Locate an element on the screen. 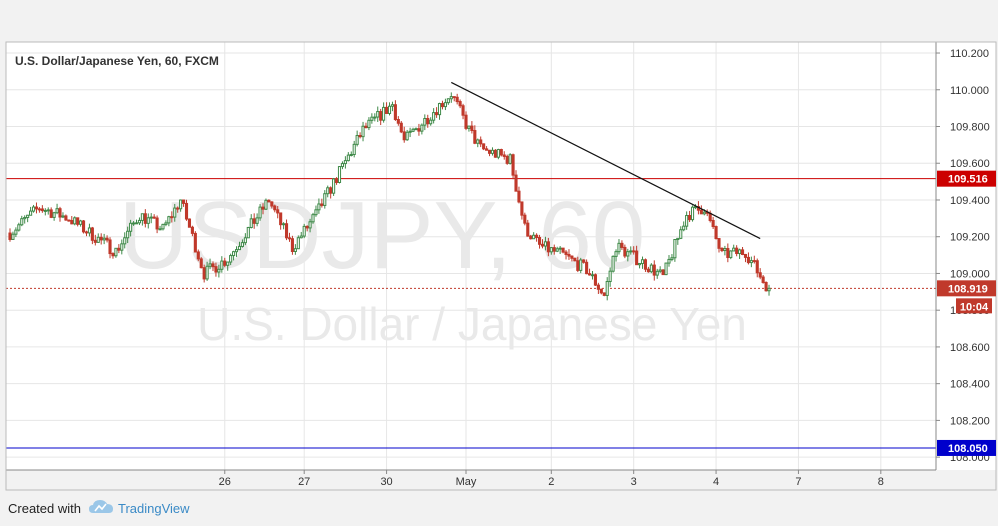 This screenshot has width=998, height=526. created-with-text: Created with is located at coordinates (44, 508).